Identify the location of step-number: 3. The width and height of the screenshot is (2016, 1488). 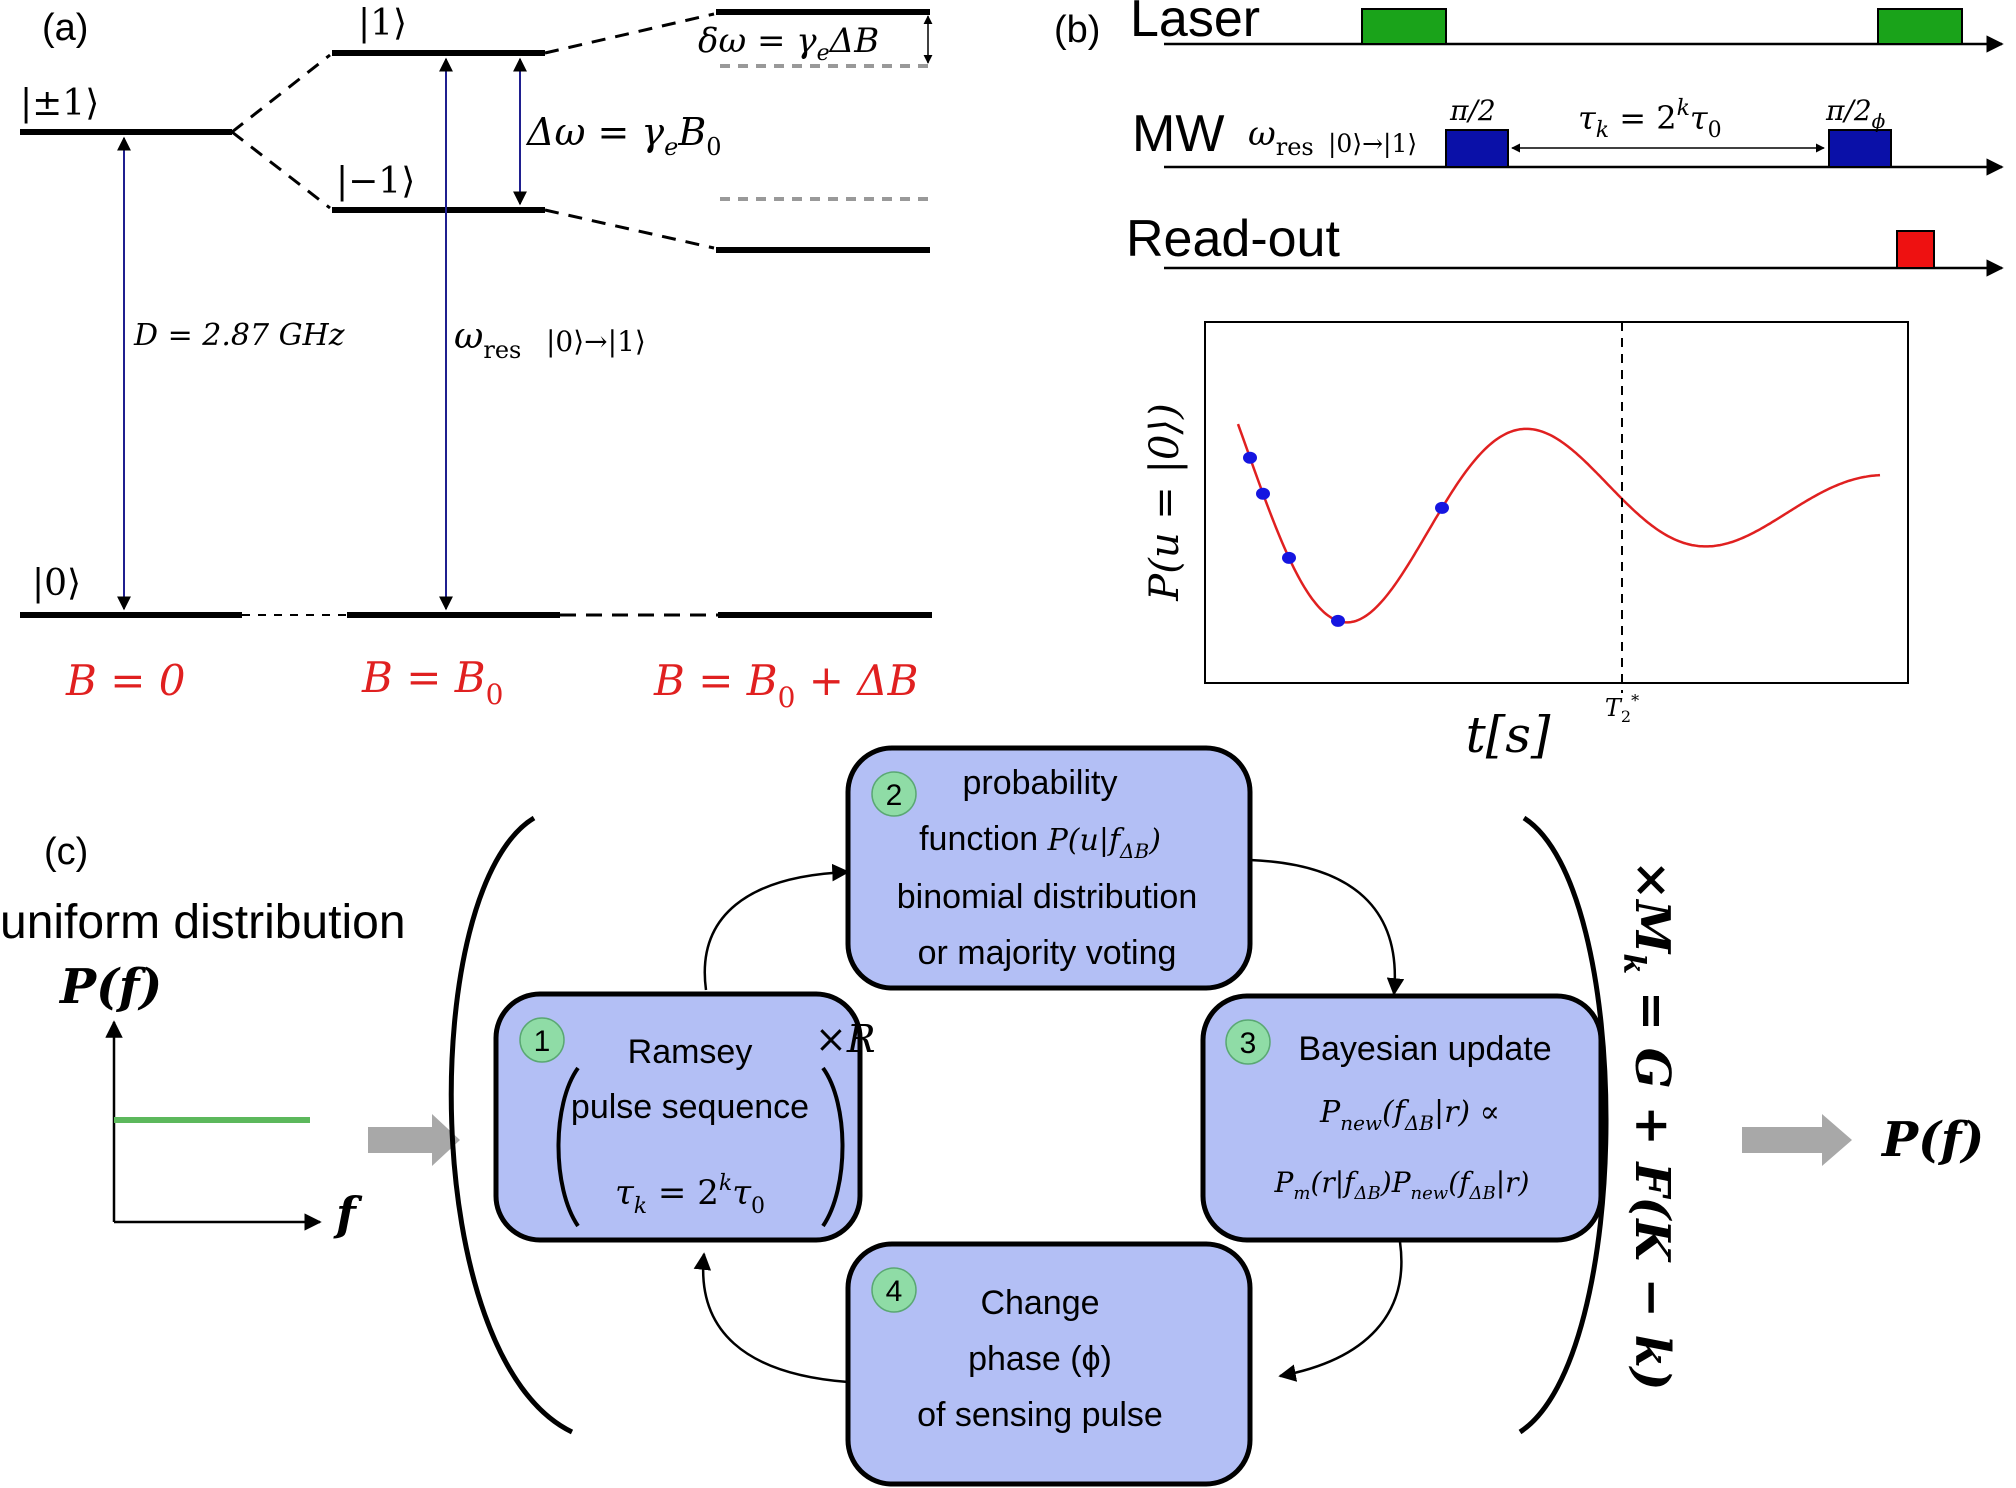
(1248, 1043).